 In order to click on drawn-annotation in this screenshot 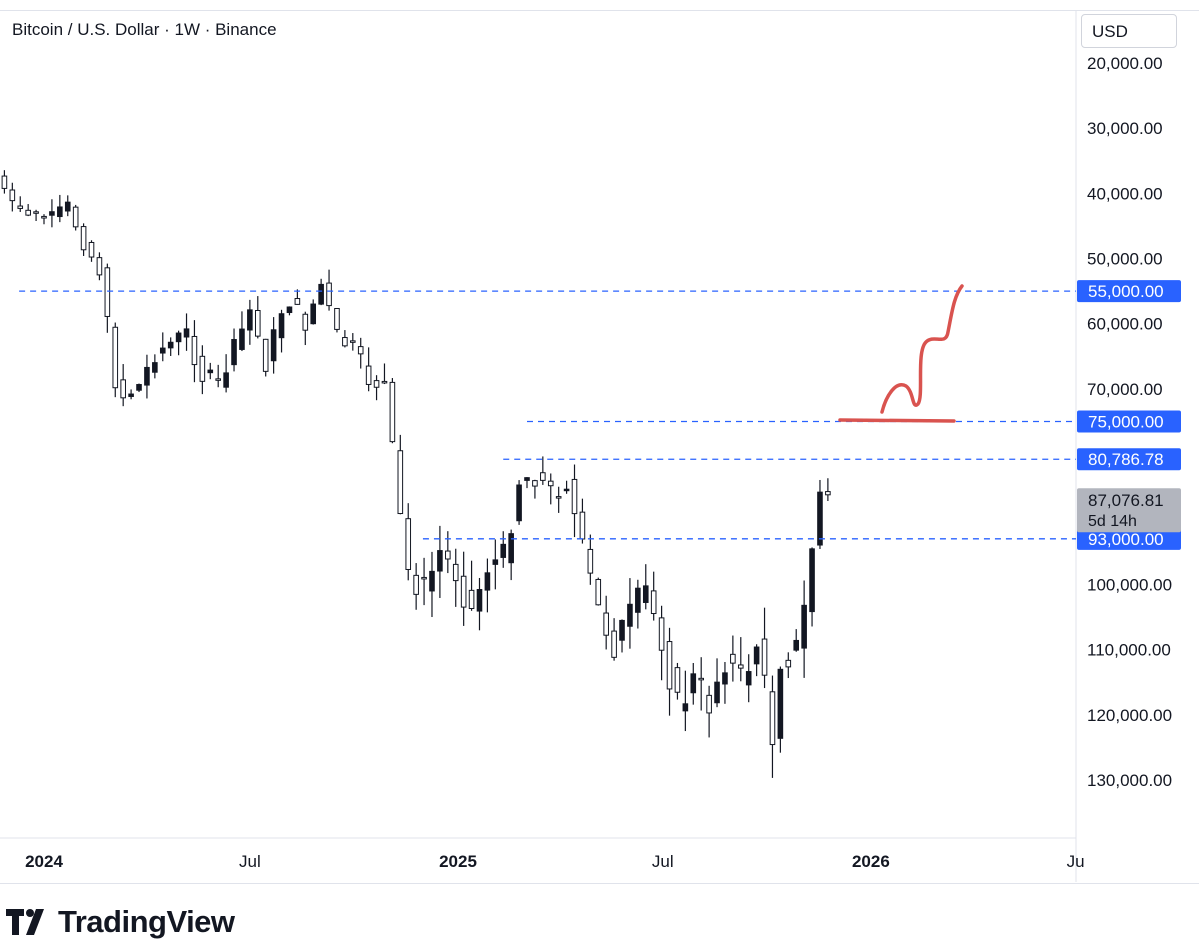, I will do `click(901, 353)`.